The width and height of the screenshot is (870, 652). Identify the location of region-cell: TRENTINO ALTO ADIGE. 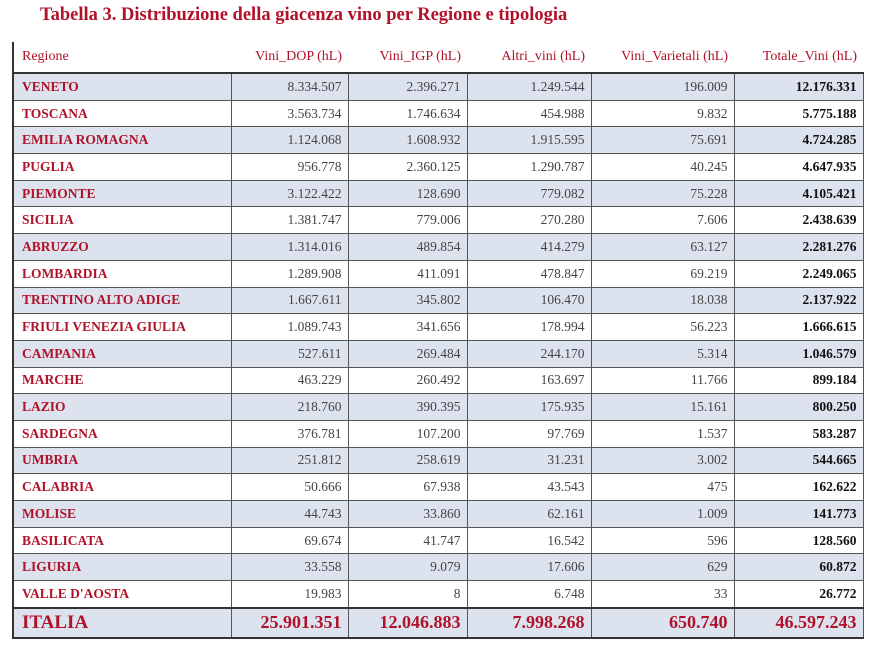
(122, 300).